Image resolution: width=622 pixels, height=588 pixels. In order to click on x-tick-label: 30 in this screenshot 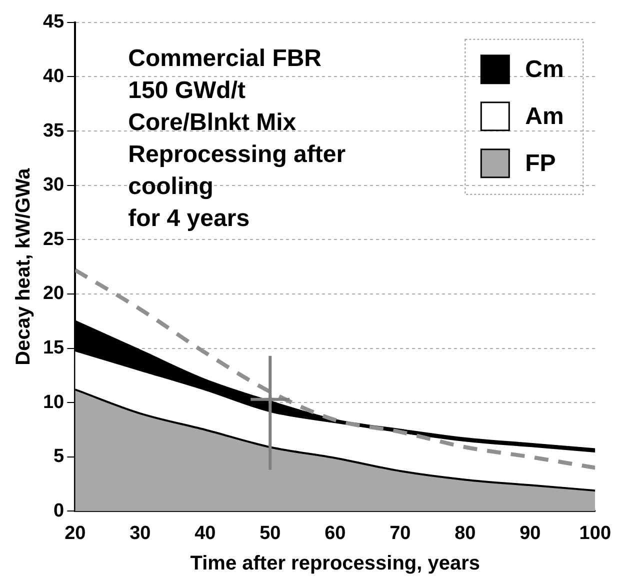, I will do `click(140, 533)`.